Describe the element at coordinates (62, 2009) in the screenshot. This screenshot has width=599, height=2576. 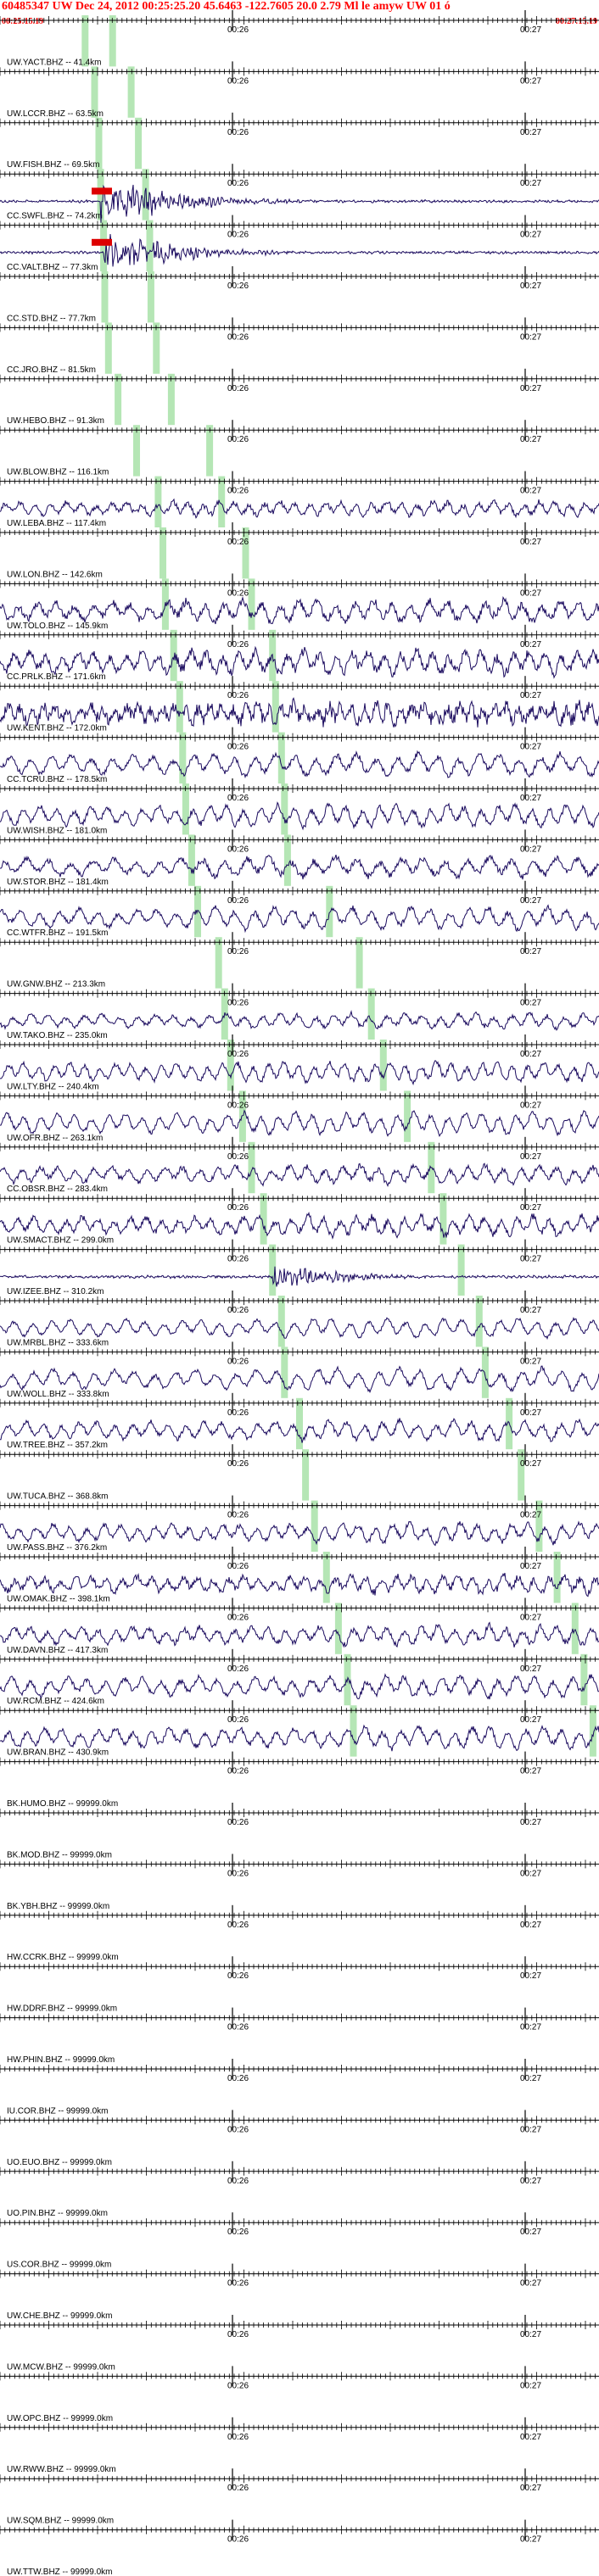
I see `channel-label: HW.DDRF.BHZ -- 99999.0km` at that location.